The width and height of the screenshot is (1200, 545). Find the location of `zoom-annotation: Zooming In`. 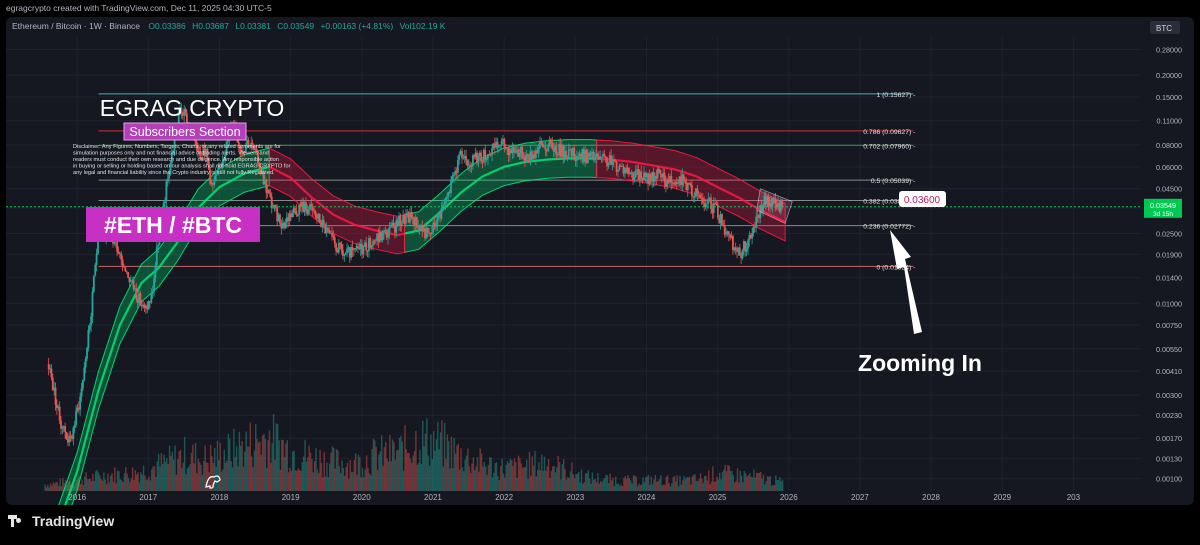

zoom-annotation: Zooming In is located at coordinates (920, 363).